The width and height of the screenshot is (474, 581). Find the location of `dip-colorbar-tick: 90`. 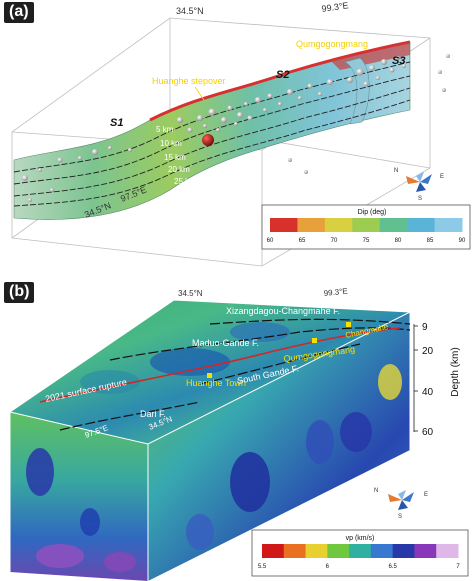

dip-colorbar-tick: 90 is located at coordinates (462, 241).